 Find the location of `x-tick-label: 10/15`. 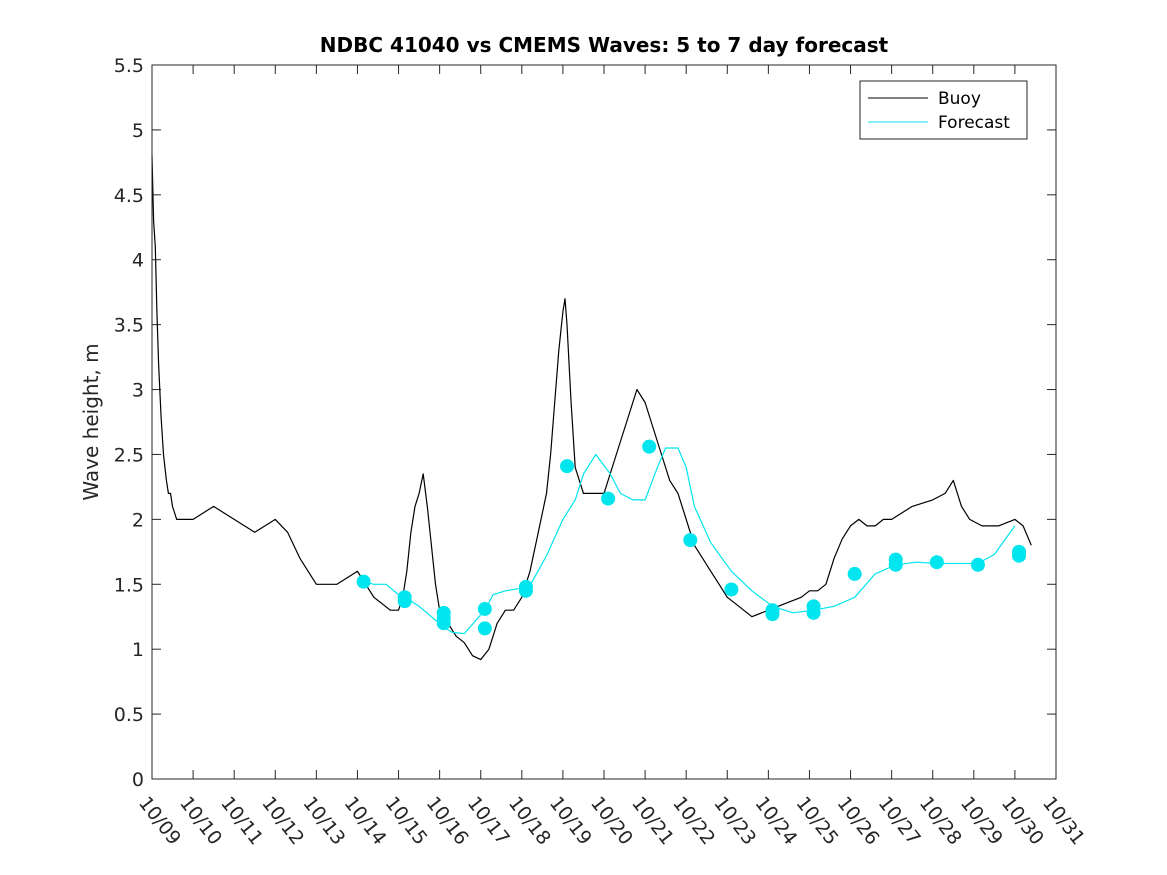

x-tick-label: 10/15 is located at coordinates (406, 821).